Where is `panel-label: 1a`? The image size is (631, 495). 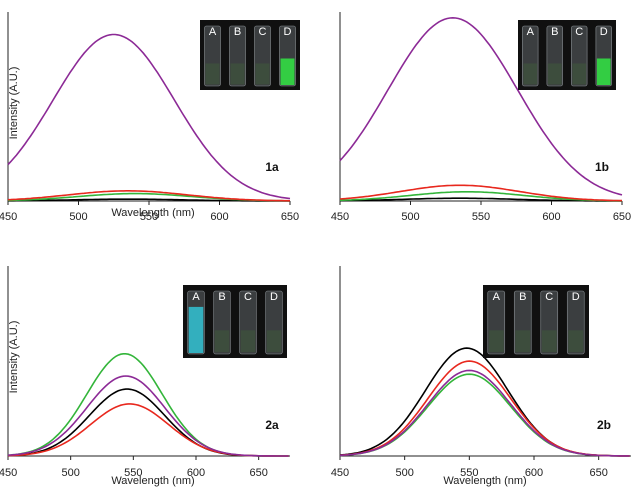
panel-label: 1a is located at coordinates (272, 167).